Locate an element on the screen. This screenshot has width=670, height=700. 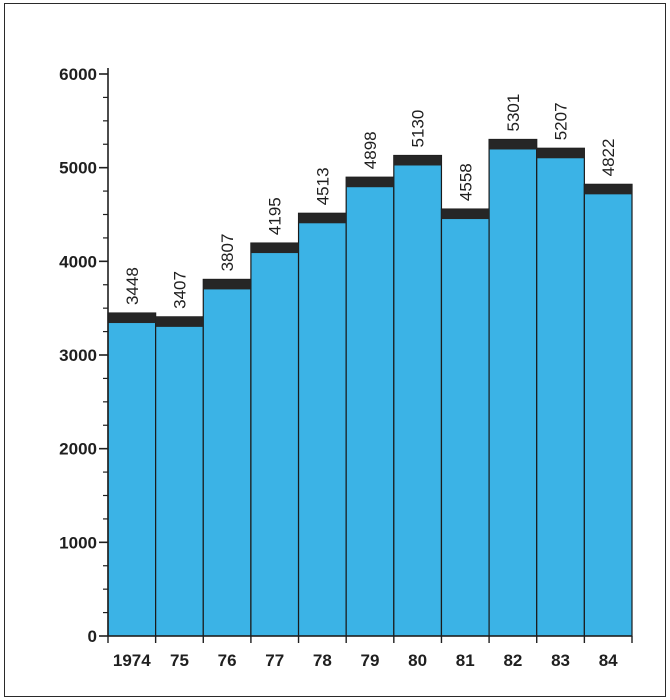
y-ticks-group: 0 1000 2000 3000 4000 5000 6000 is located at coordinates (83, 355).